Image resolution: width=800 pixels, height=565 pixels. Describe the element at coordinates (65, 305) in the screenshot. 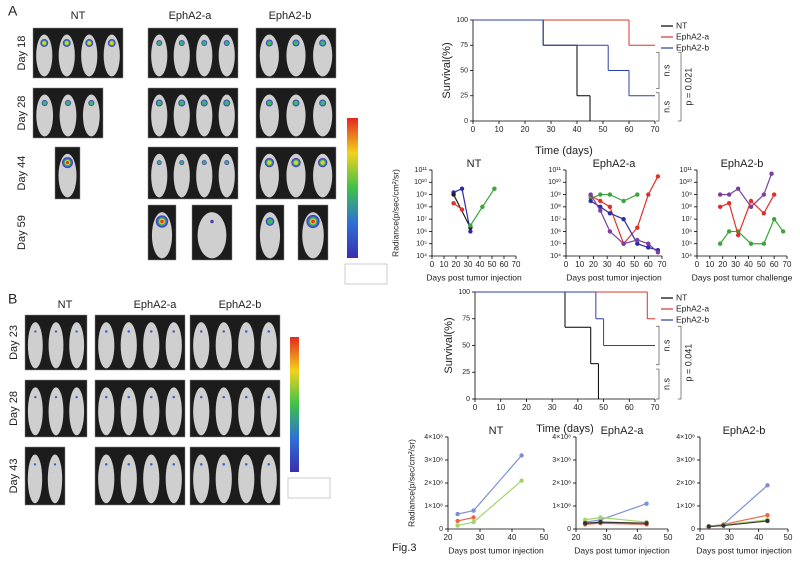

I see `group-label: NT` at that location.